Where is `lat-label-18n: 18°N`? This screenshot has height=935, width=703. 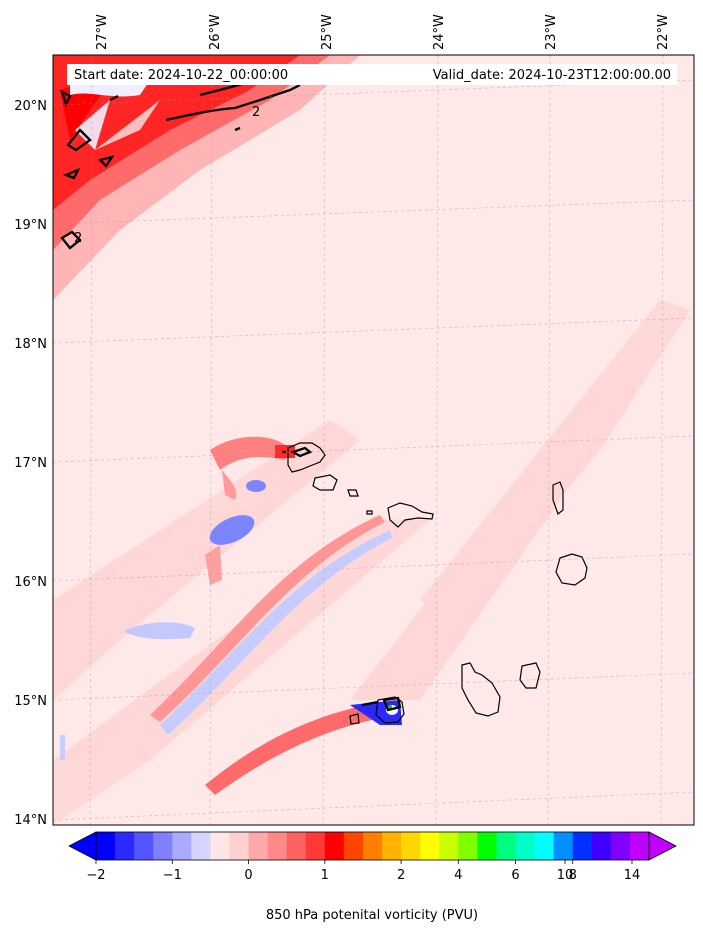
lat-label-18n: 18°N is located at coordinates (30, 344).